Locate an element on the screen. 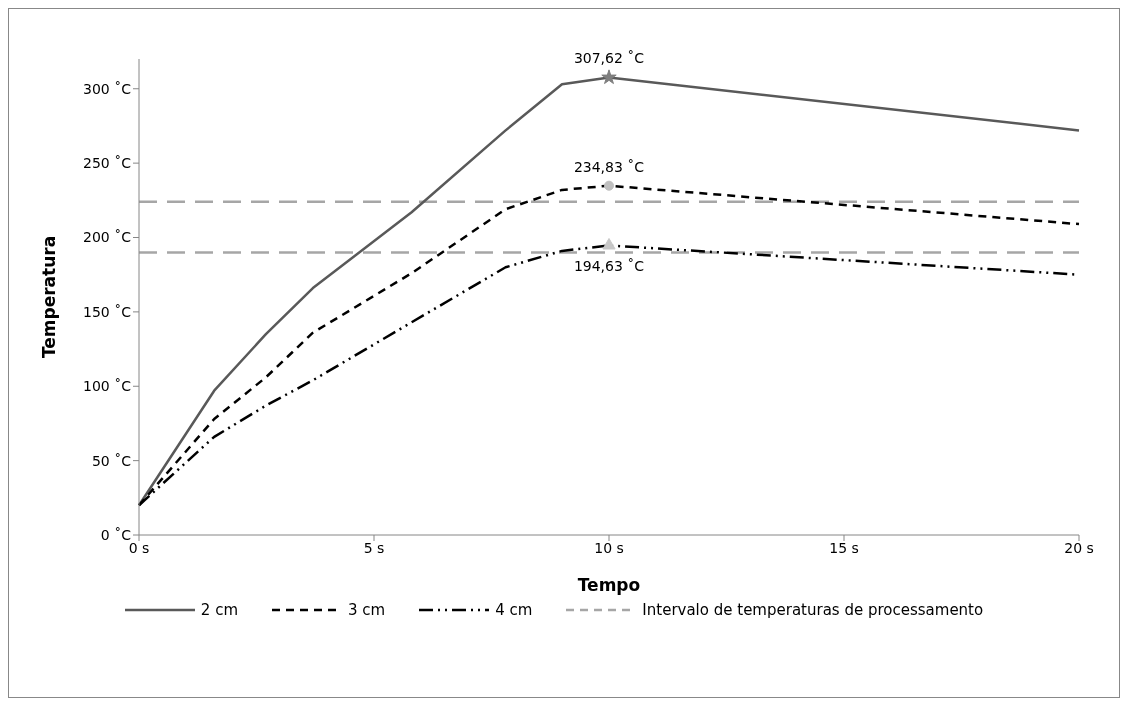 The image size is (1132, 708). x-tick-label: 10 s is located at coordinates (609, 547).